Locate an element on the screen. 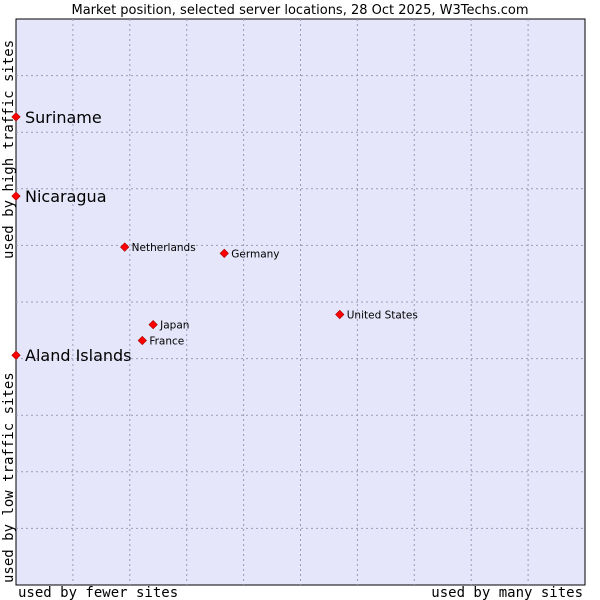  point-suriname is located at coordinates (16, 117).